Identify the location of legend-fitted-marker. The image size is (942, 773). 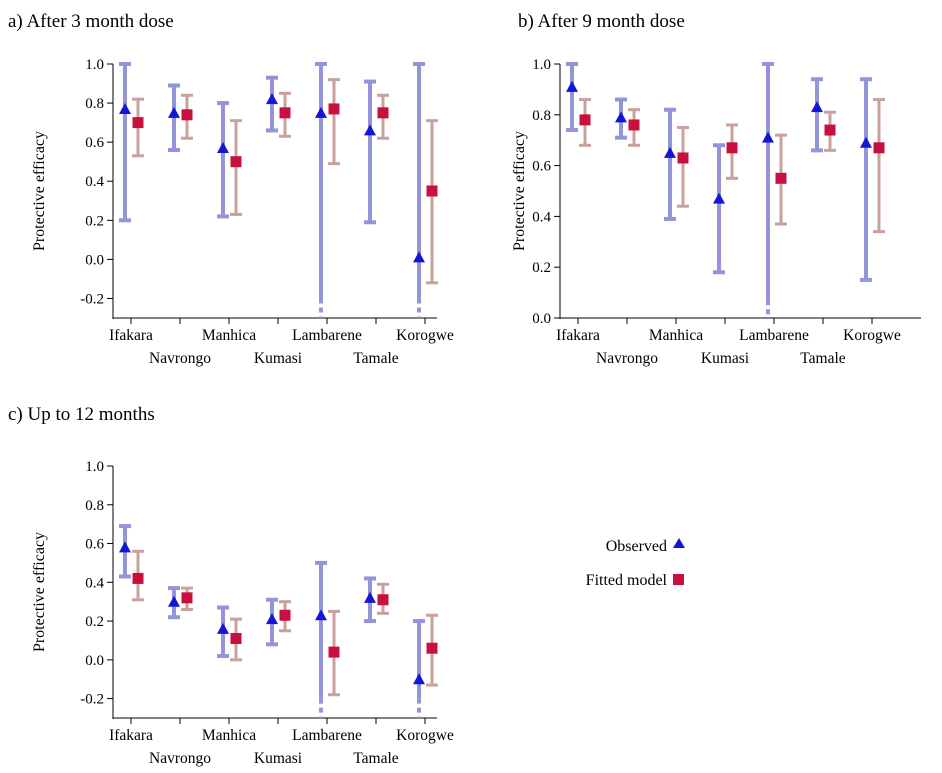
(678, 579).